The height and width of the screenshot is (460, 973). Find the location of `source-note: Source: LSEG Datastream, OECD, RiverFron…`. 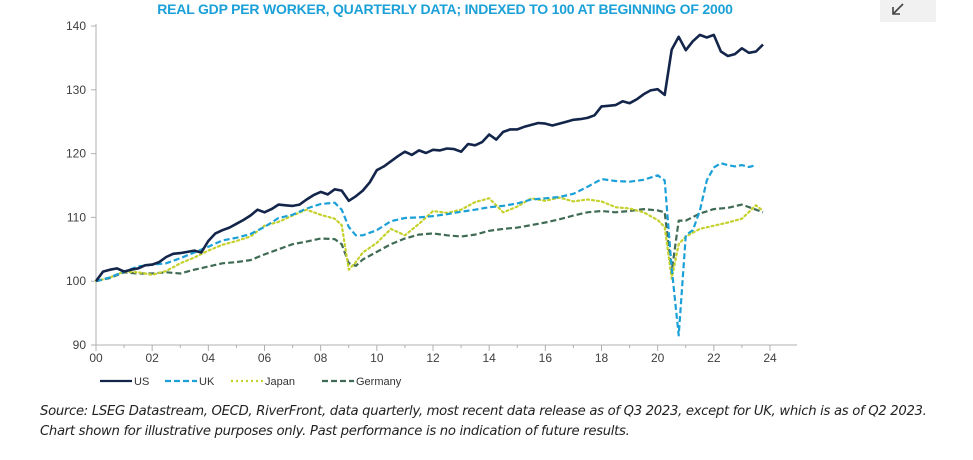

source-note: Source: LSEG Datastream, OECD, RiverFron… is located at coordinates (483, 421).